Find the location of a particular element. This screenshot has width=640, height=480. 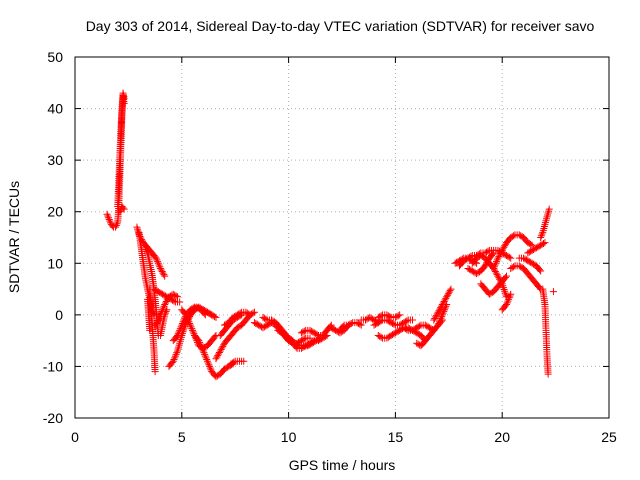

y-tick-label: 50 is located at coordinates (55, 57).